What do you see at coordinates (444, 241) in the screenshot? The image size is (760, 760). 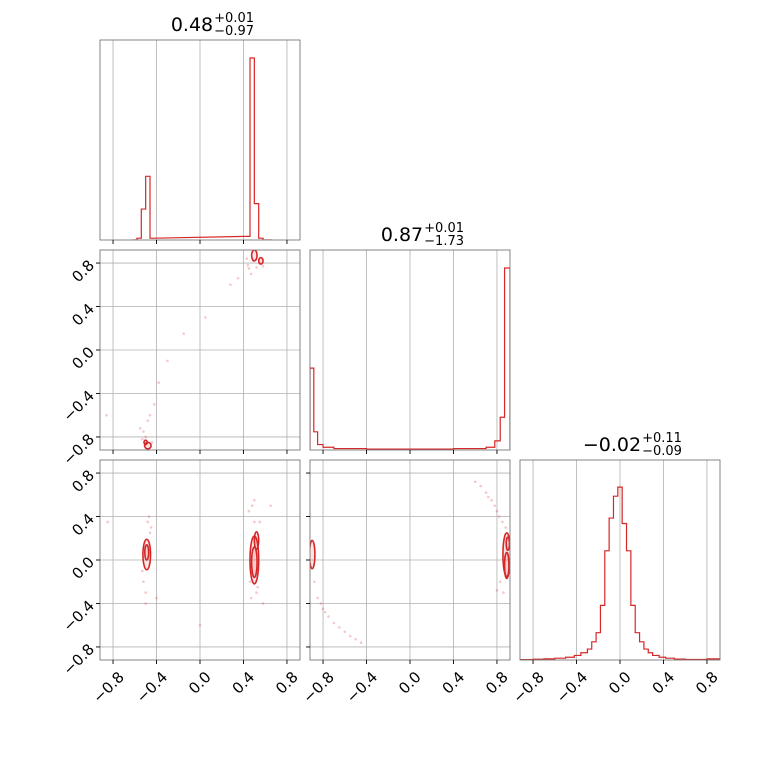 I see `param-title-lower-error: −1.73` at bounding box center [444, 241].